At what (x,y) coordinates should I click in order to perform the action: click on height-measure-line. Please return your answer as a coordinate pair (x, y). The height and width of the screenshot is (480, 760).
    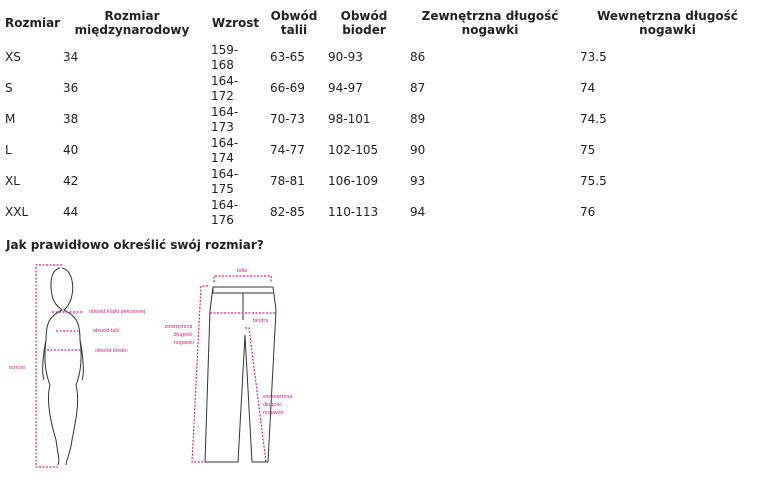
    Looking at the image, I should click on (48, 366).